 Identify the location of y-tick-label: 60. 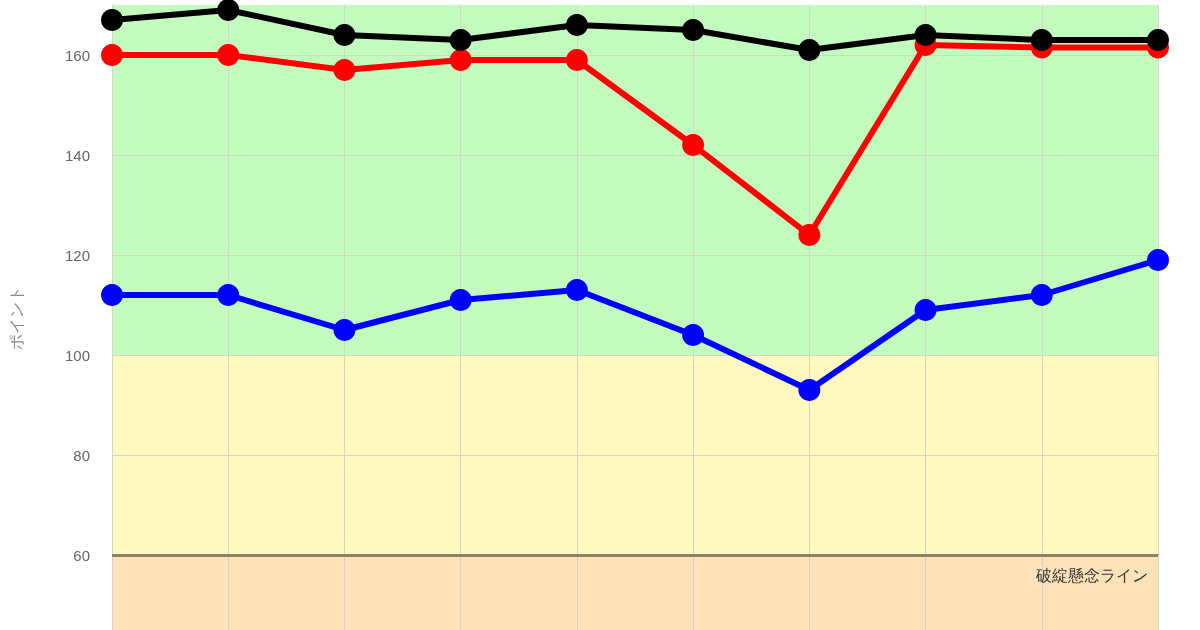
(81, 555).